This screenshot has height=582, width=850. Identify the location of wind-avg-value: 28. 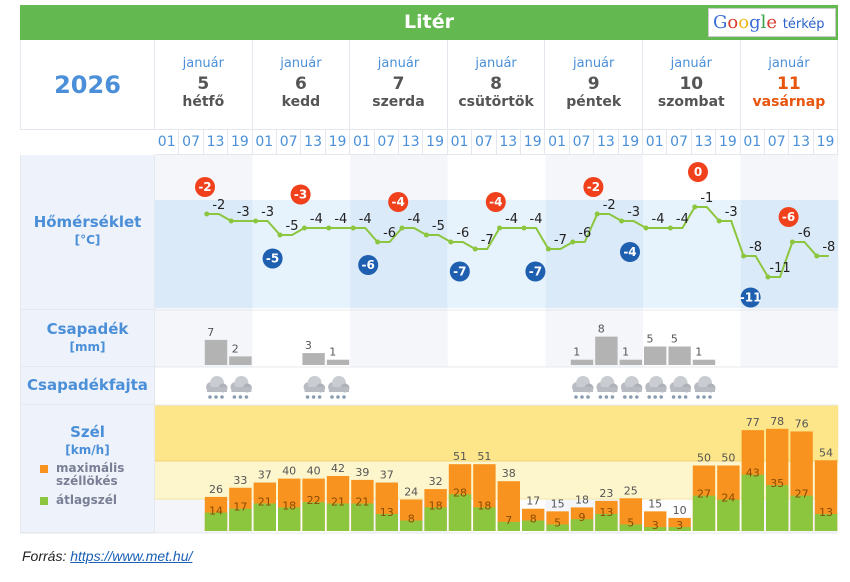
(460, 492).